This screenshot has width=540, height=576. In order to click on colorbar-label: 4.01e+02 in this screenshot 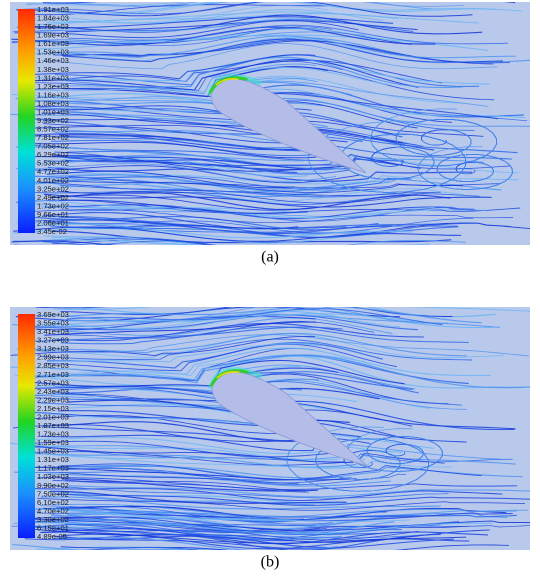, I will do `click(53, 180)`.